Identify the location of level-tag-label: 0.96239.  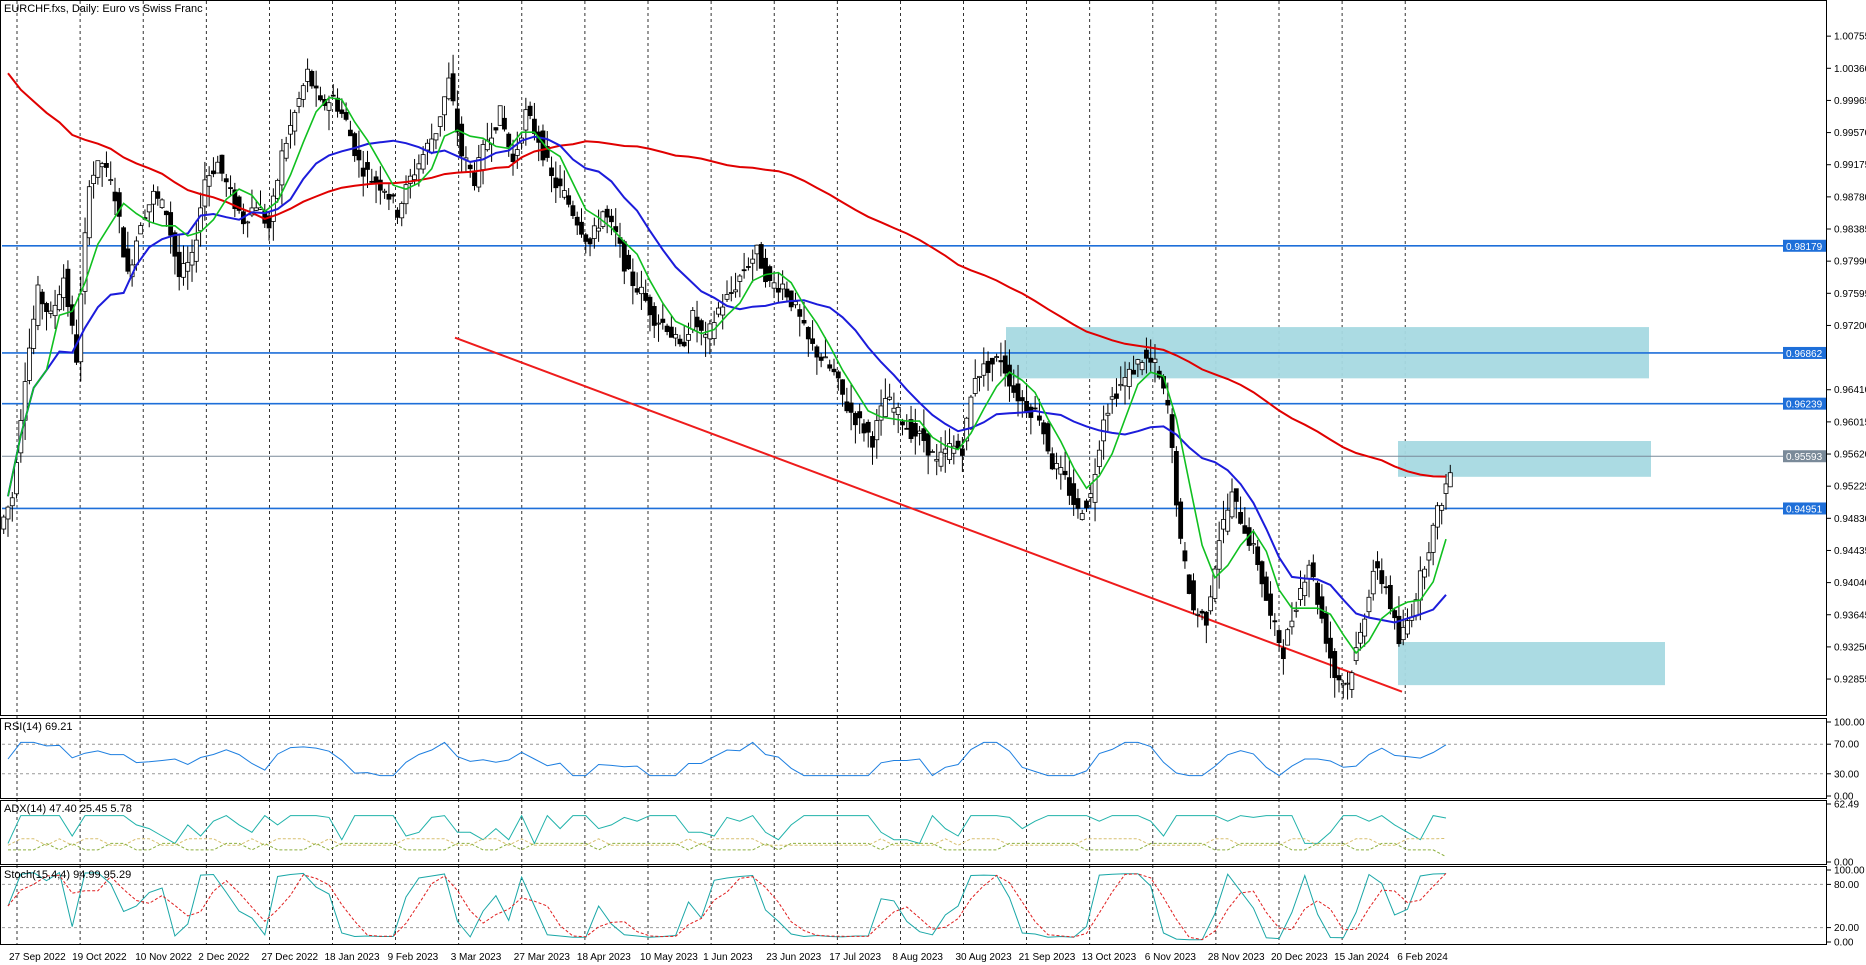
(1804, 405).